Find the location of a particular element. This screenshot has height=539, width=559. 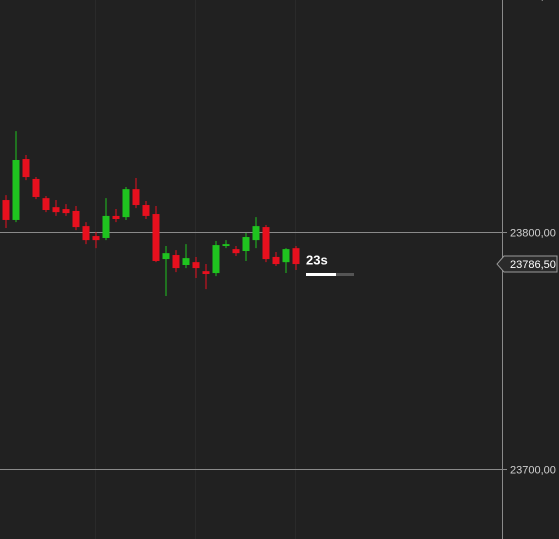

candle-timer: 23s is located at coordinates (317, 259).